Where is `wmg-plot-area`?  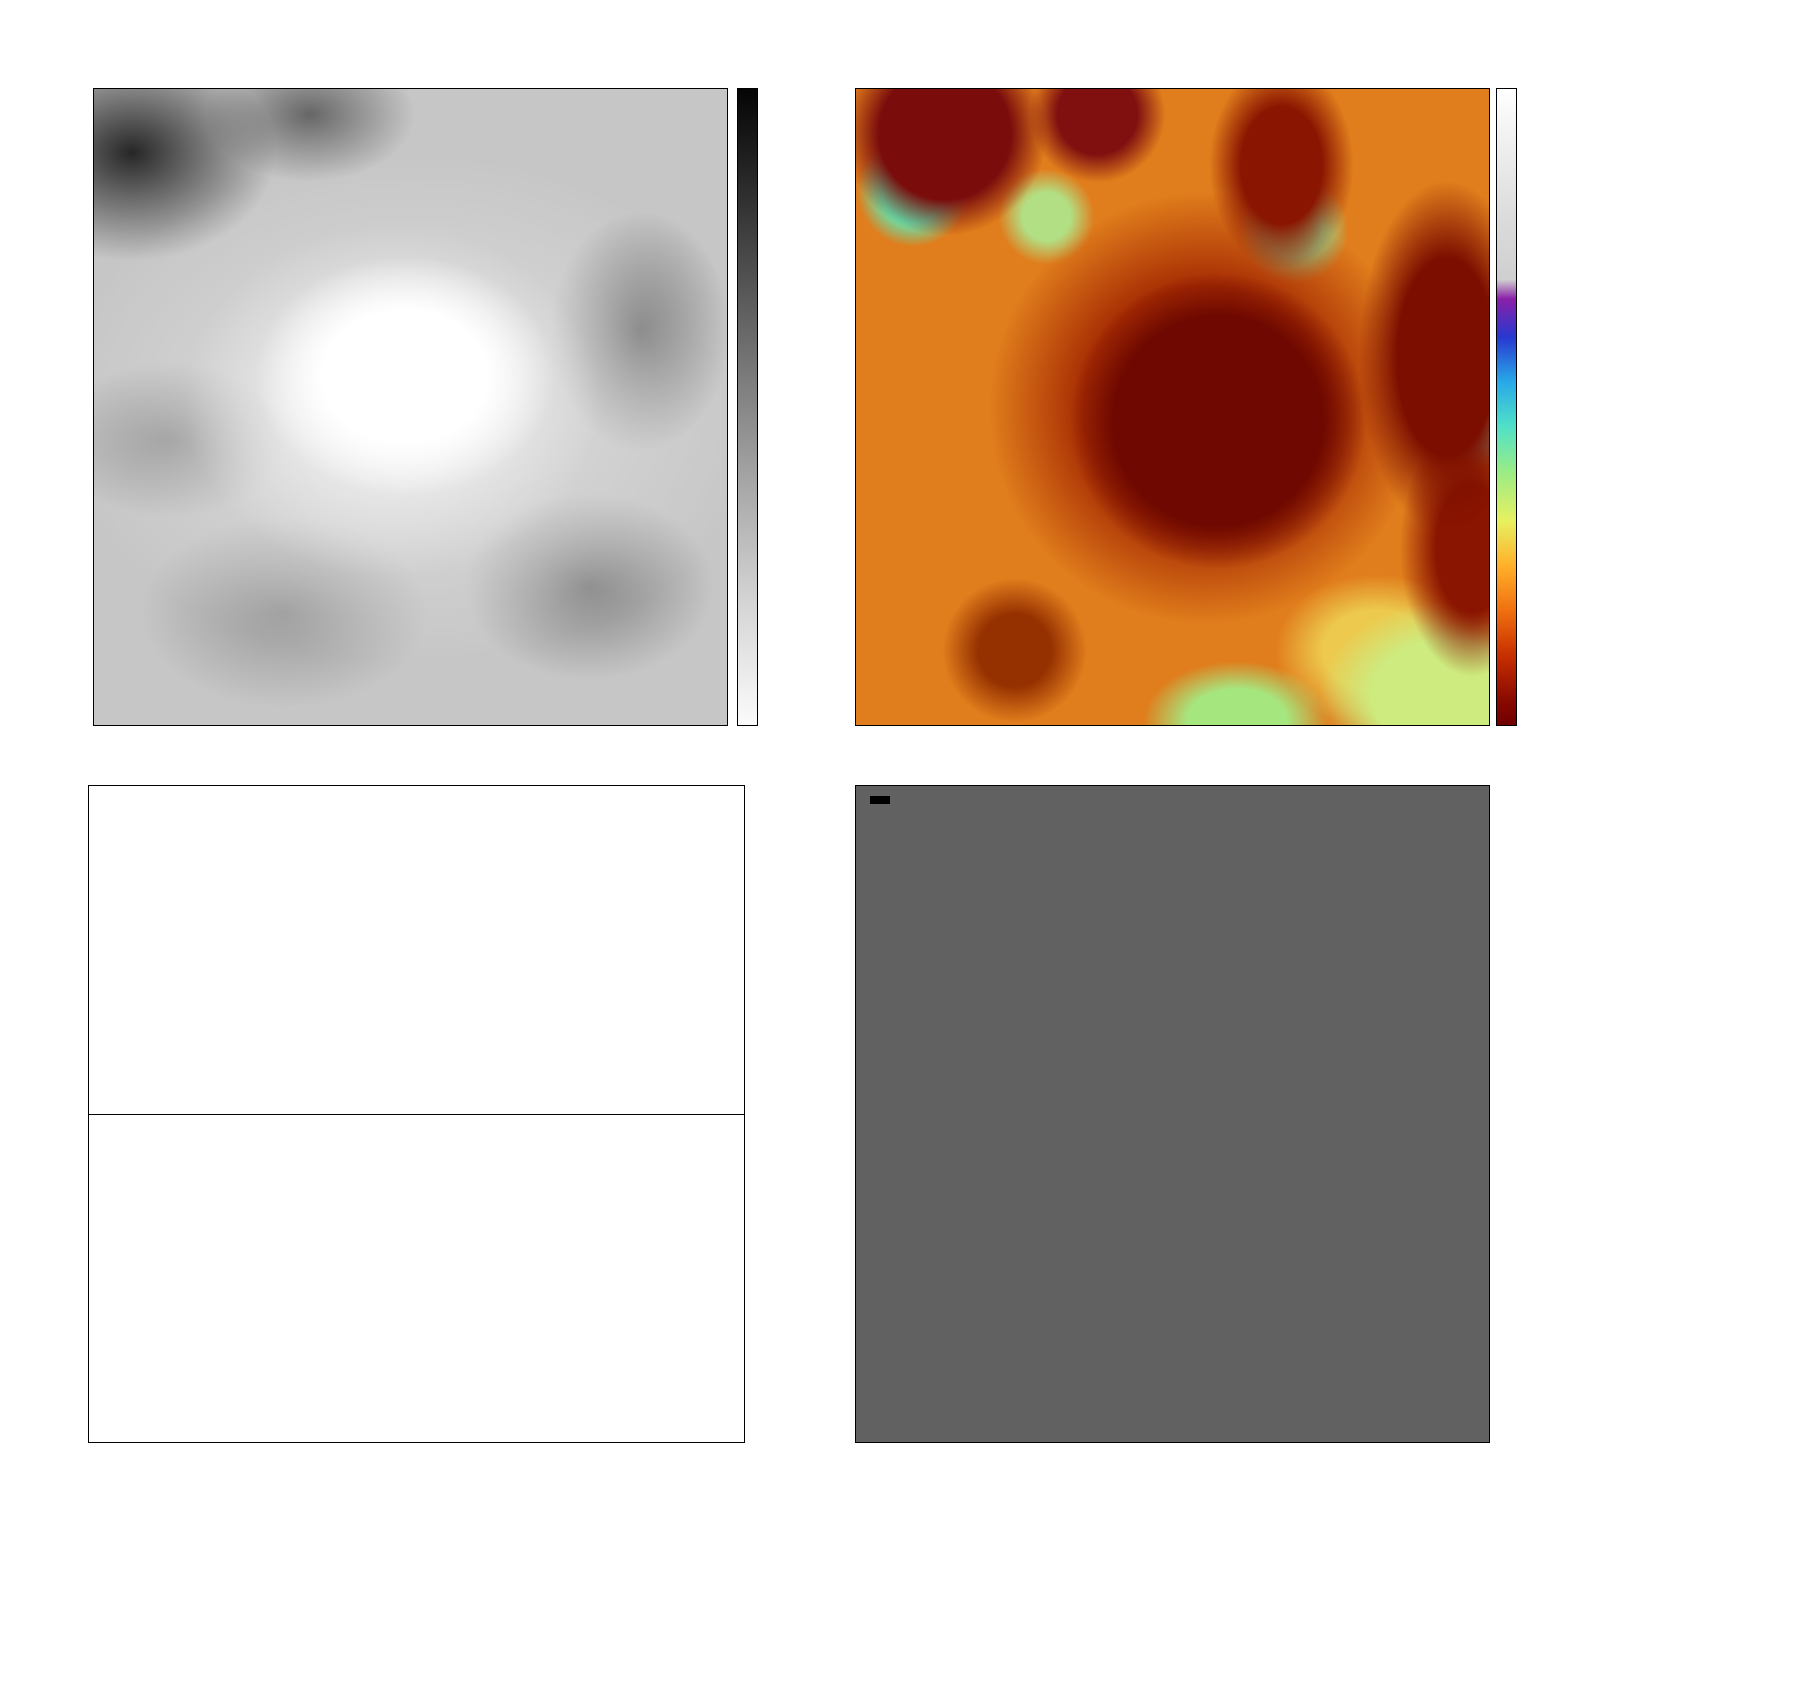
wmg-plot-area is located at coordinates (1172, 1114).